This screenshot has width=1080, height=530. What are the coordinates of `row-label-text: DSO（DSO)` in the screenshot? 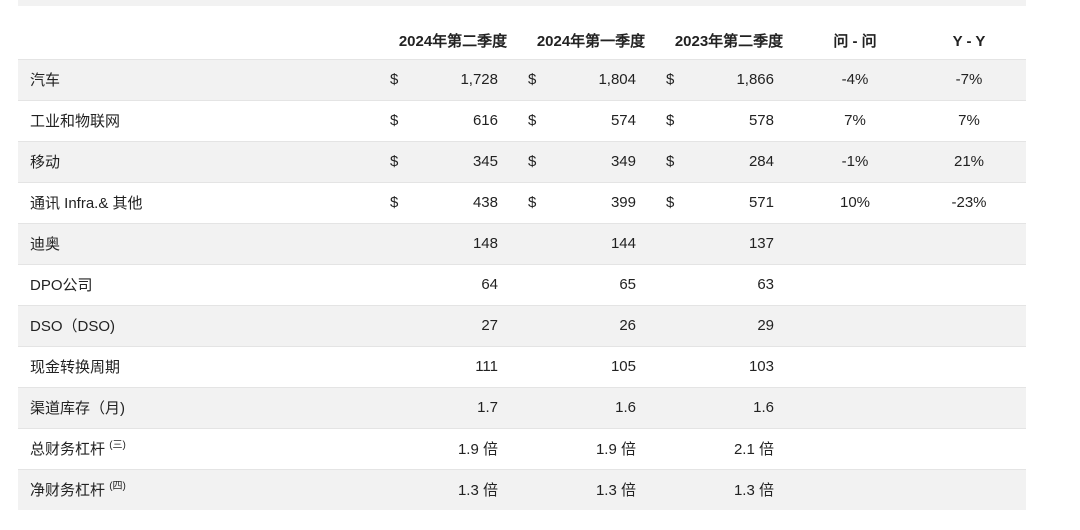 It's located at (73, 326).